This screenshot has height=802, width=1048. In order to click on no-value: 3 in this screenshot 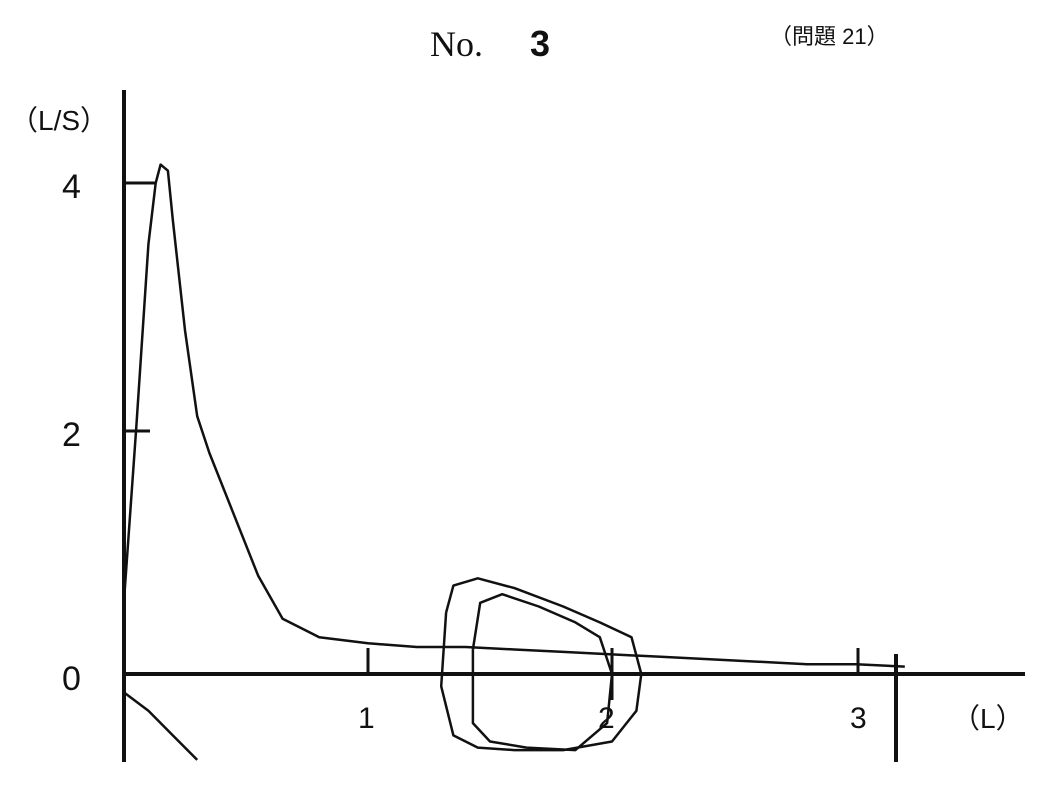, I will do `click(540, 43)`.